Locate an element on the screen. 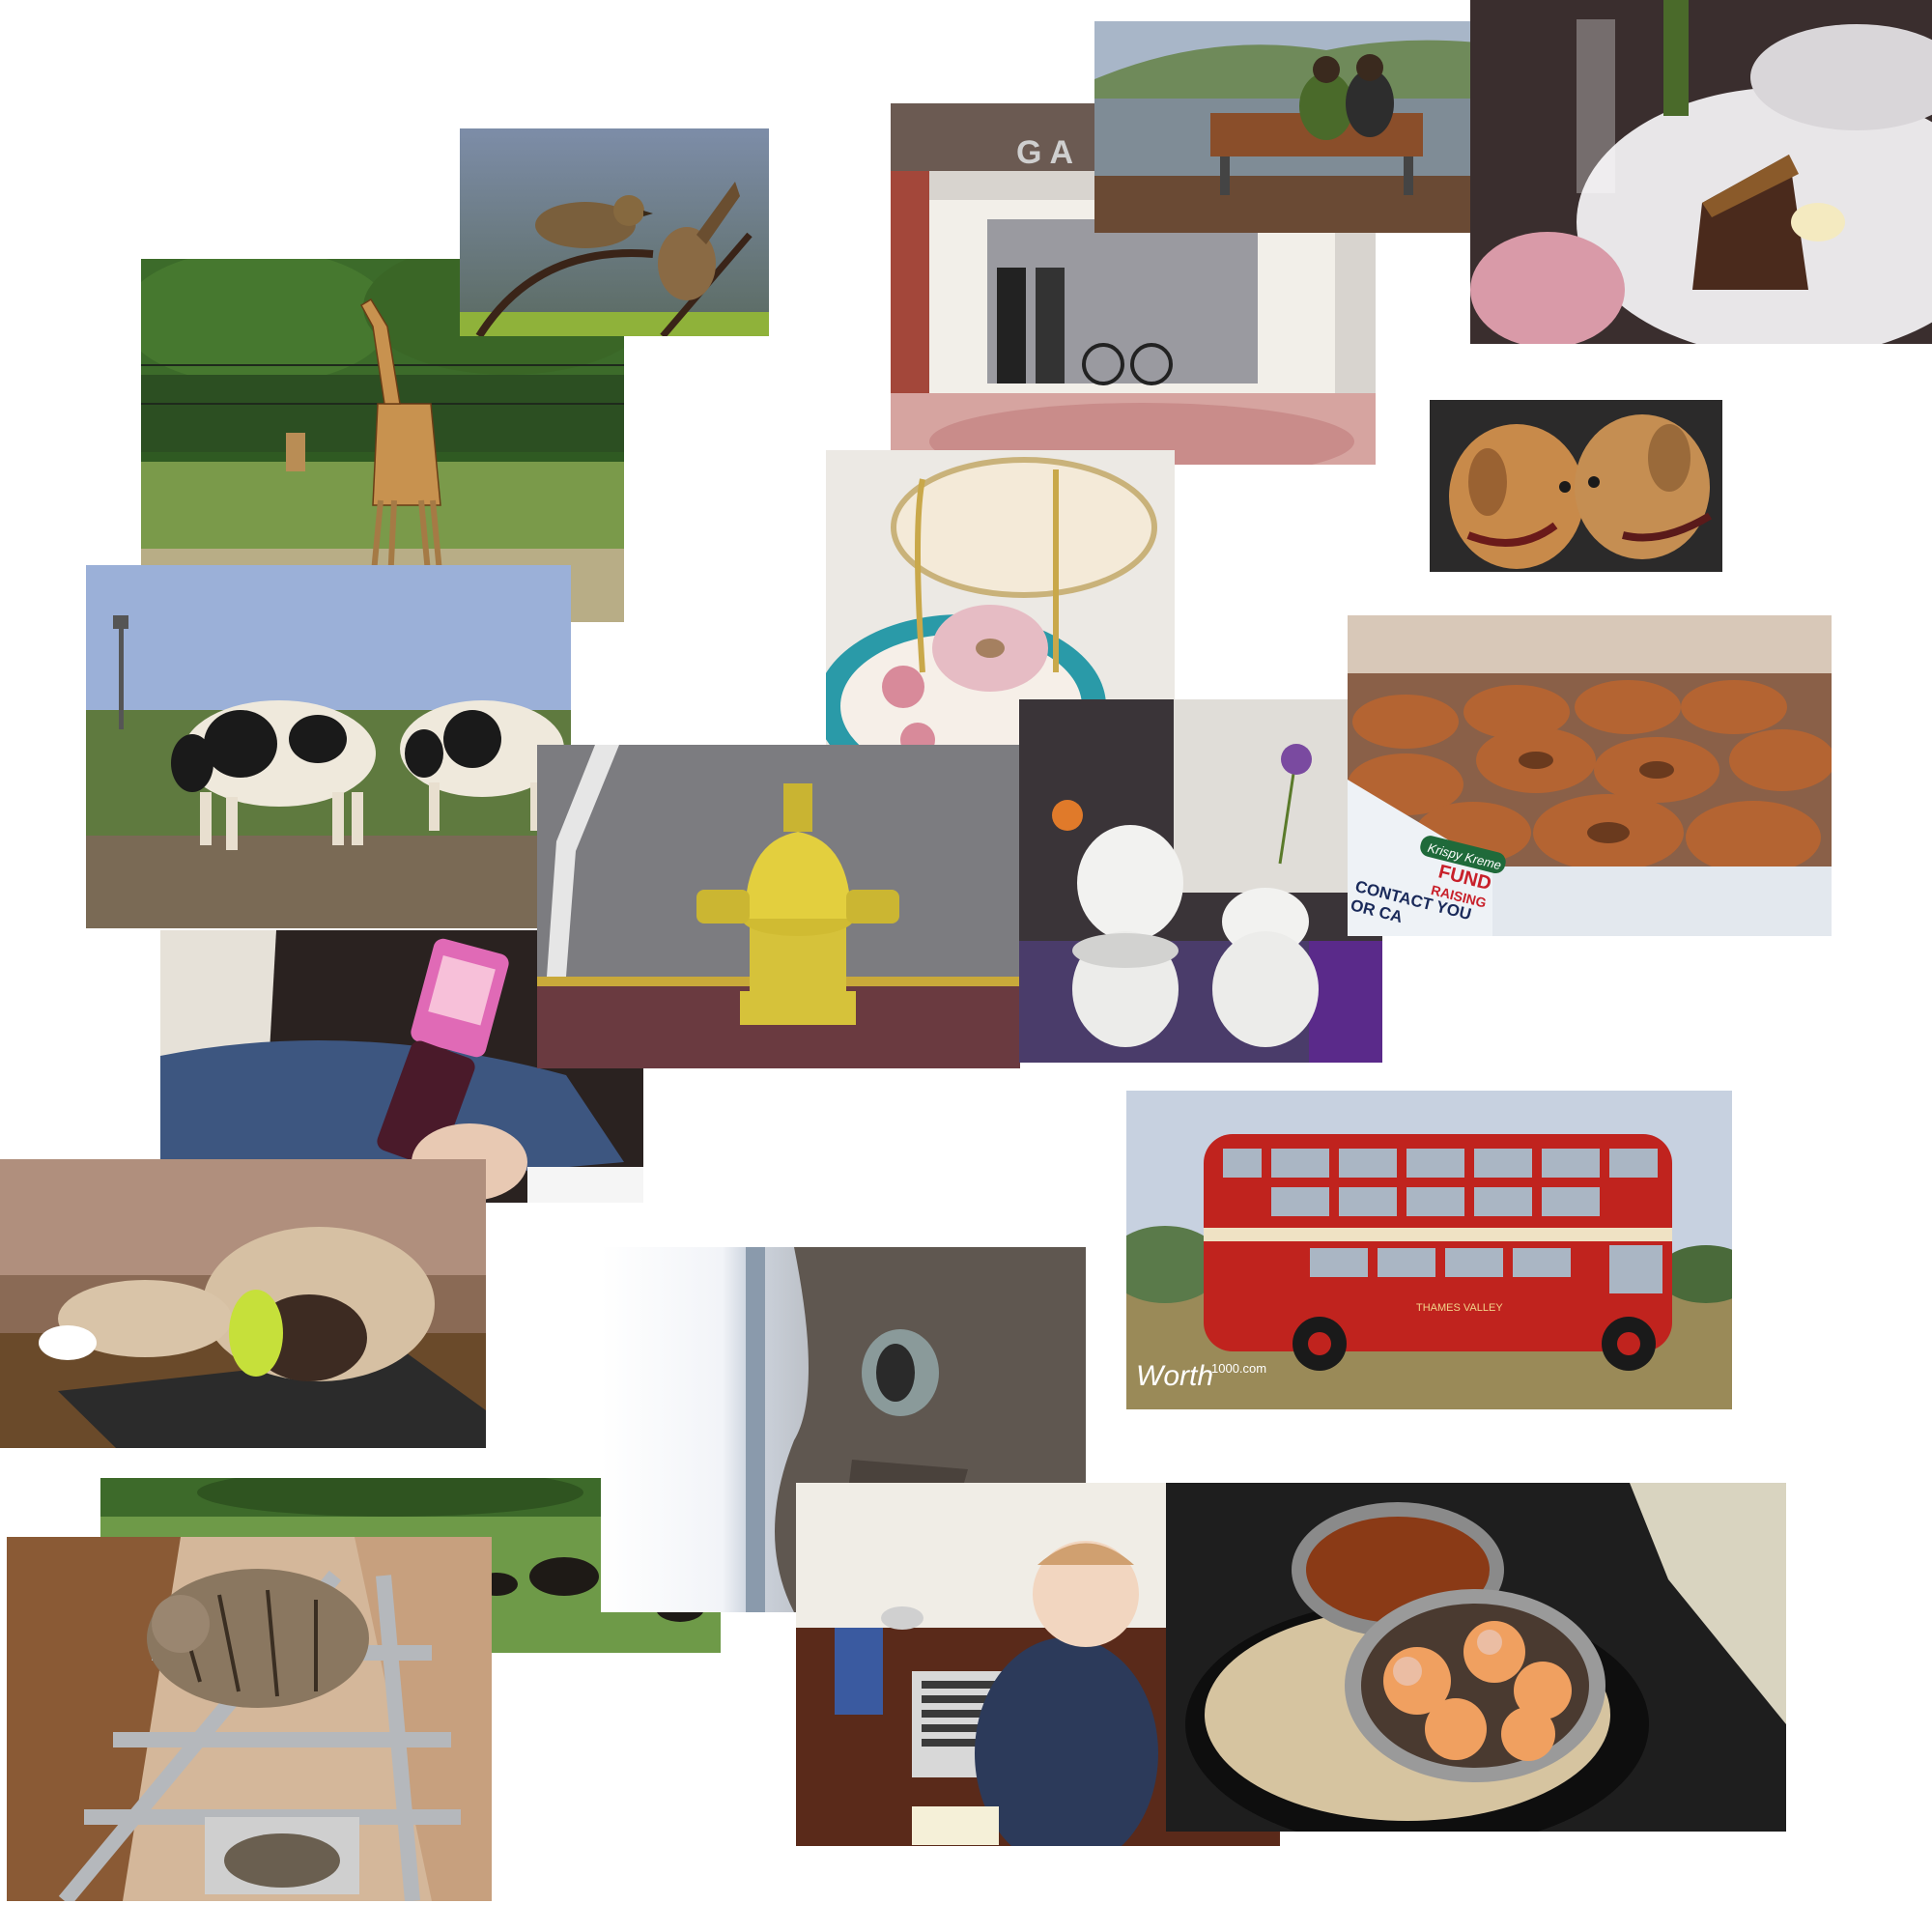  photo-cat-ladder is located at coordinates (249, 1719).